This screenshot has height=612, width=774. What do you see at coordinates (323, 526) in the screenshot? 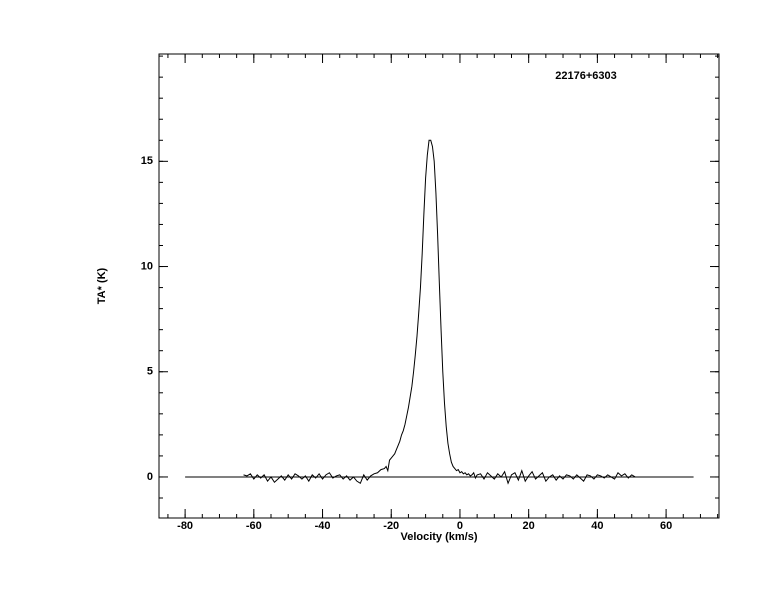
I see `x-tick-label: -40` at bounding box center [323, 526].